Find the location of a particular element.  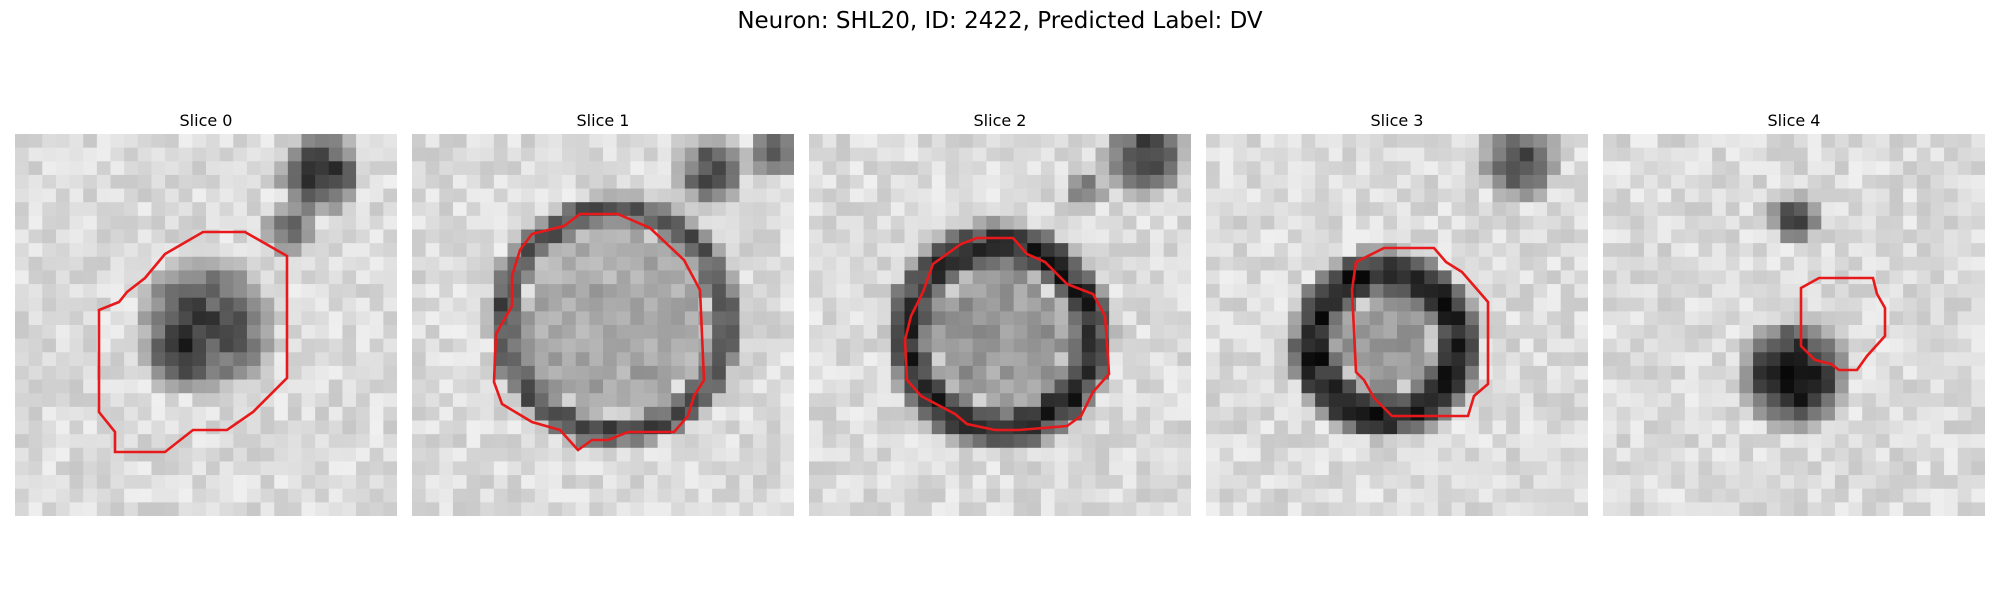

slice-panel-2: Slice 2 is located at coordinates (1000, 313).